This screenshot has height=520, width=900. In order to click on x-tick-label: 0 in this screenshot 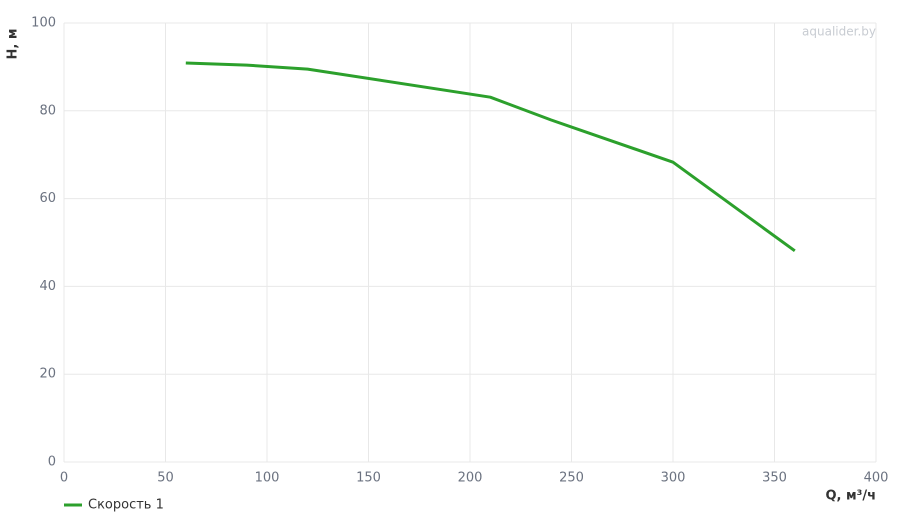, I will do `click(64, 478)`.